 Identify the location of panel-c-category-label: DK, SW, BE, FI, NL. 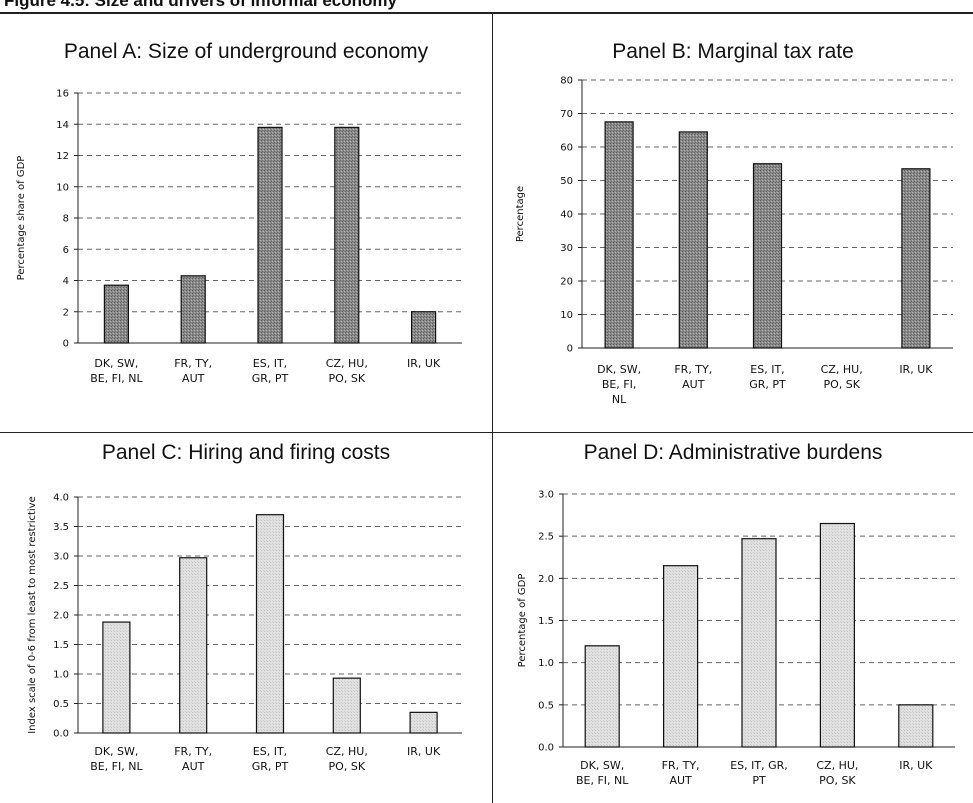
(116, 759).